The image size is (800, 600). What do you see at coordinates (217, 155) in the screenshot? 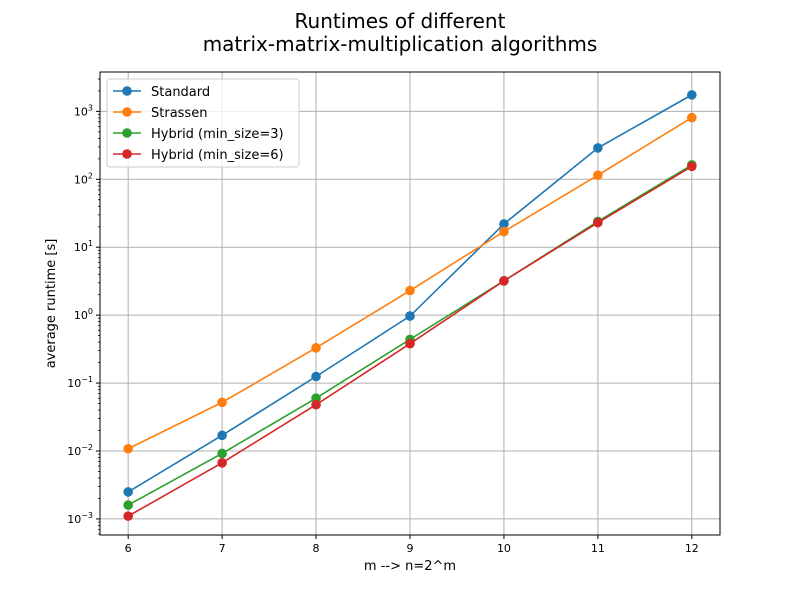
I see `legend-label: Hybrid (min_size=6)` at bounding box center [217, 155].